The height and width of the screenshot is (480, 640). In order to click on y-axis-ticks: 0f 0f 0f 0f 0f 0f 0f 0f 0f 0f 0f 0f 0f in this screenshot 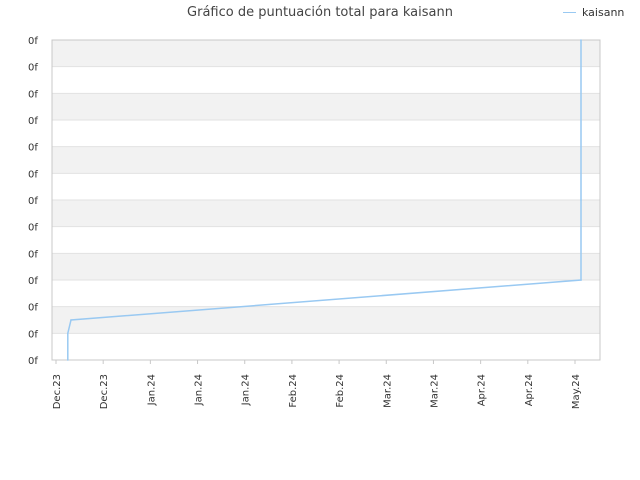, I will do `click(33, 201)`.